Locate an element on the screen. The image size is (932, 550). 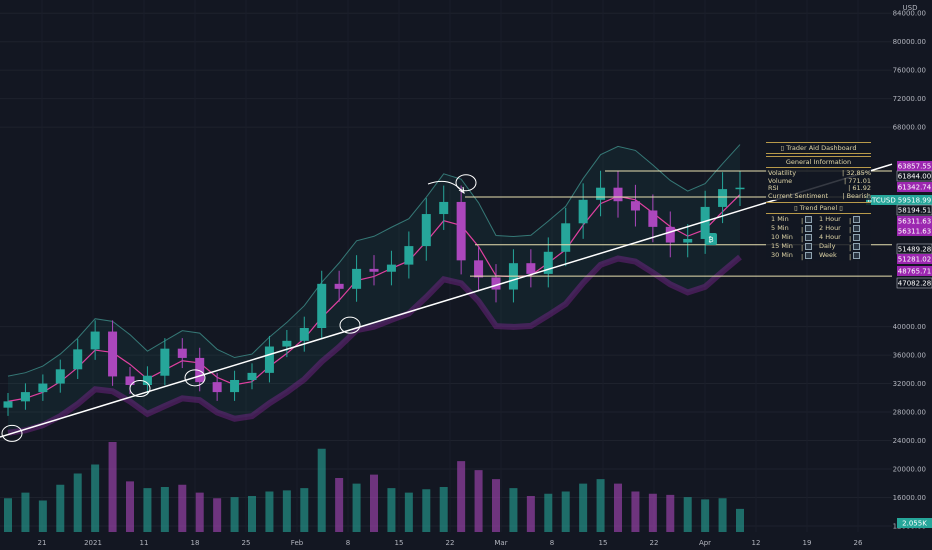
arrow-annotation is located at coordinates (445, 186).